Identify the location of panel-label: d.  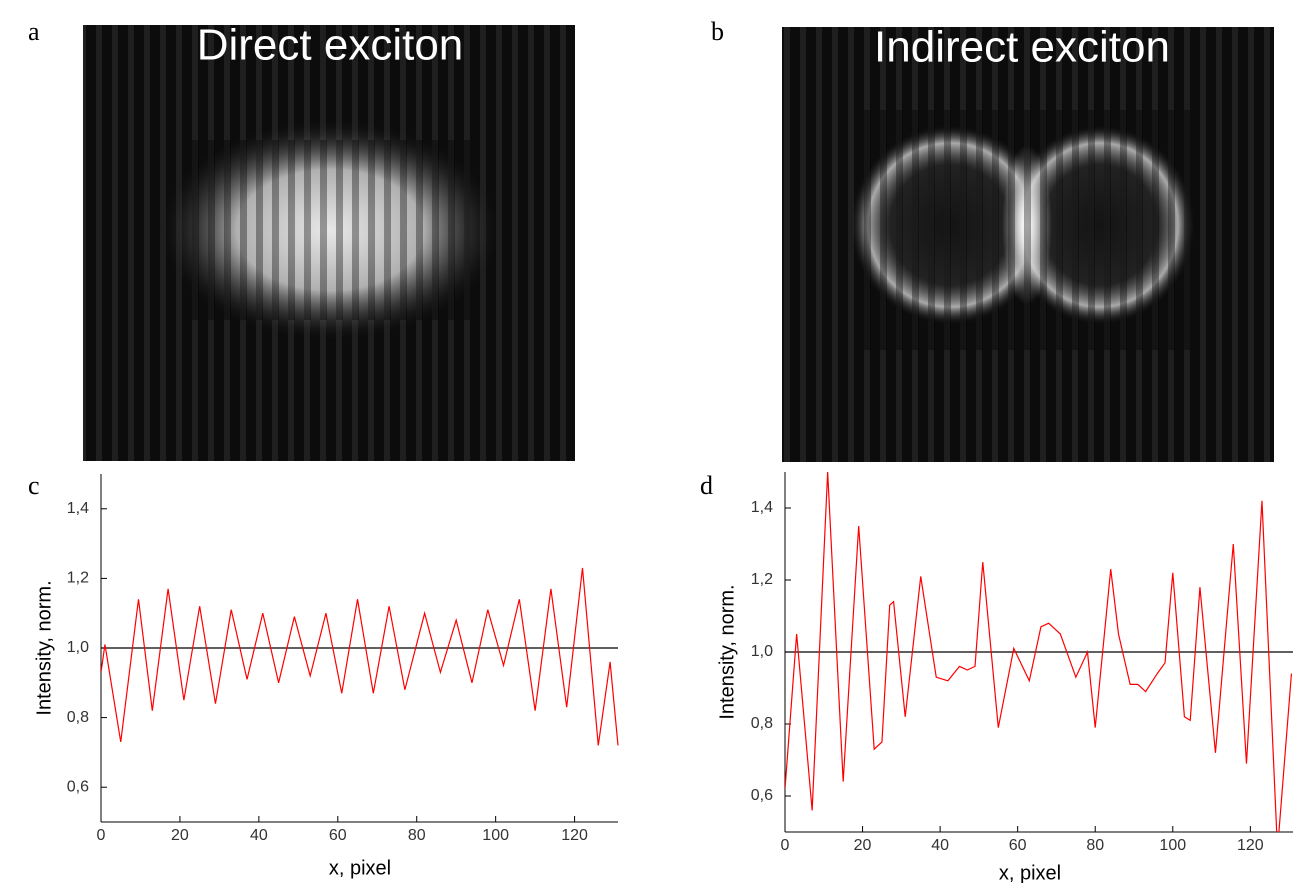
(706, 485).